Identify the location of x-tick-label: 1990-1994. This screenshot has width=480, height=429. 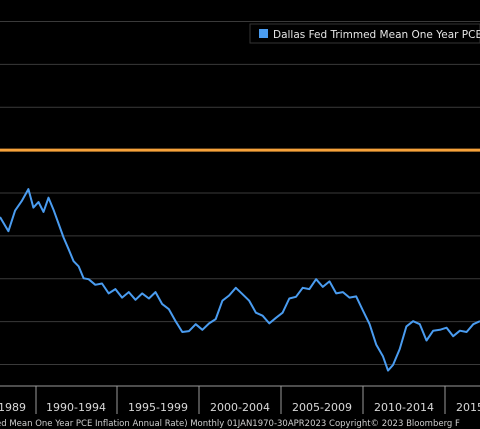
(76, 407).